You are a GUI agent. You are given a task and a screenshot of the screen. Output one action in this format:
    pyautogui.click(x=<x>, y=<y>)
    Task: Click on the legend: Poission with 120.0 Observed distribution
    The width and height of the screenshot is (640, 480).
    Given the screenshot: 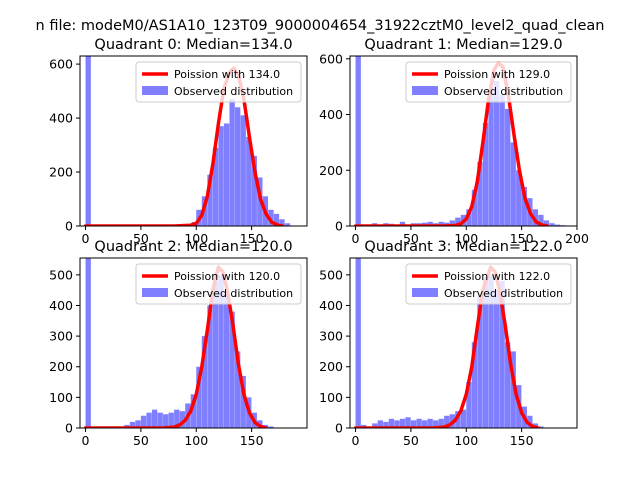 What is the action you would take?
    pyautogui.click(x=218, y=284)
    